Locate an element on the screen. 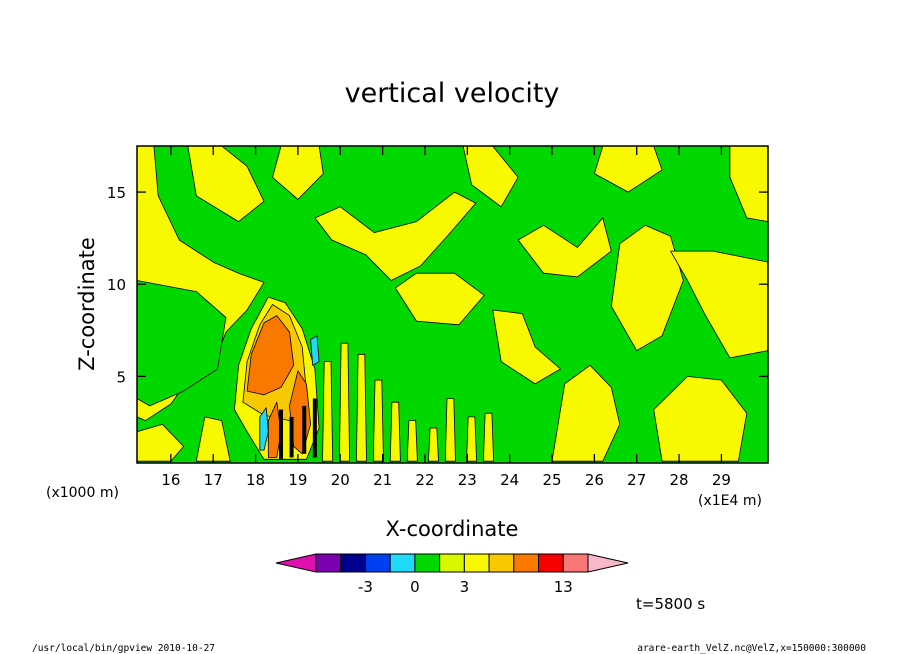 Image resolution: width=904 pixels, height=654 pixels. x-tick-label: 23 is located at coordinates (467, 480).